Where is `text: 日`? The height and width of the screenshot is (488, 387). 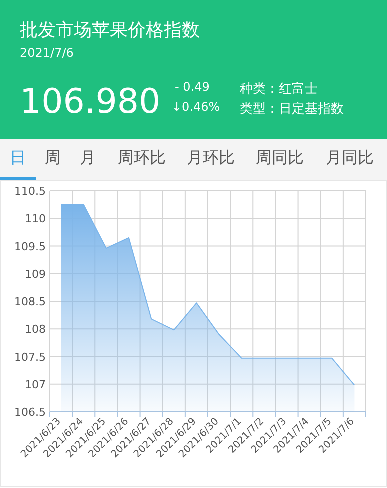 text: 日 is located at coordinates (18, 158).